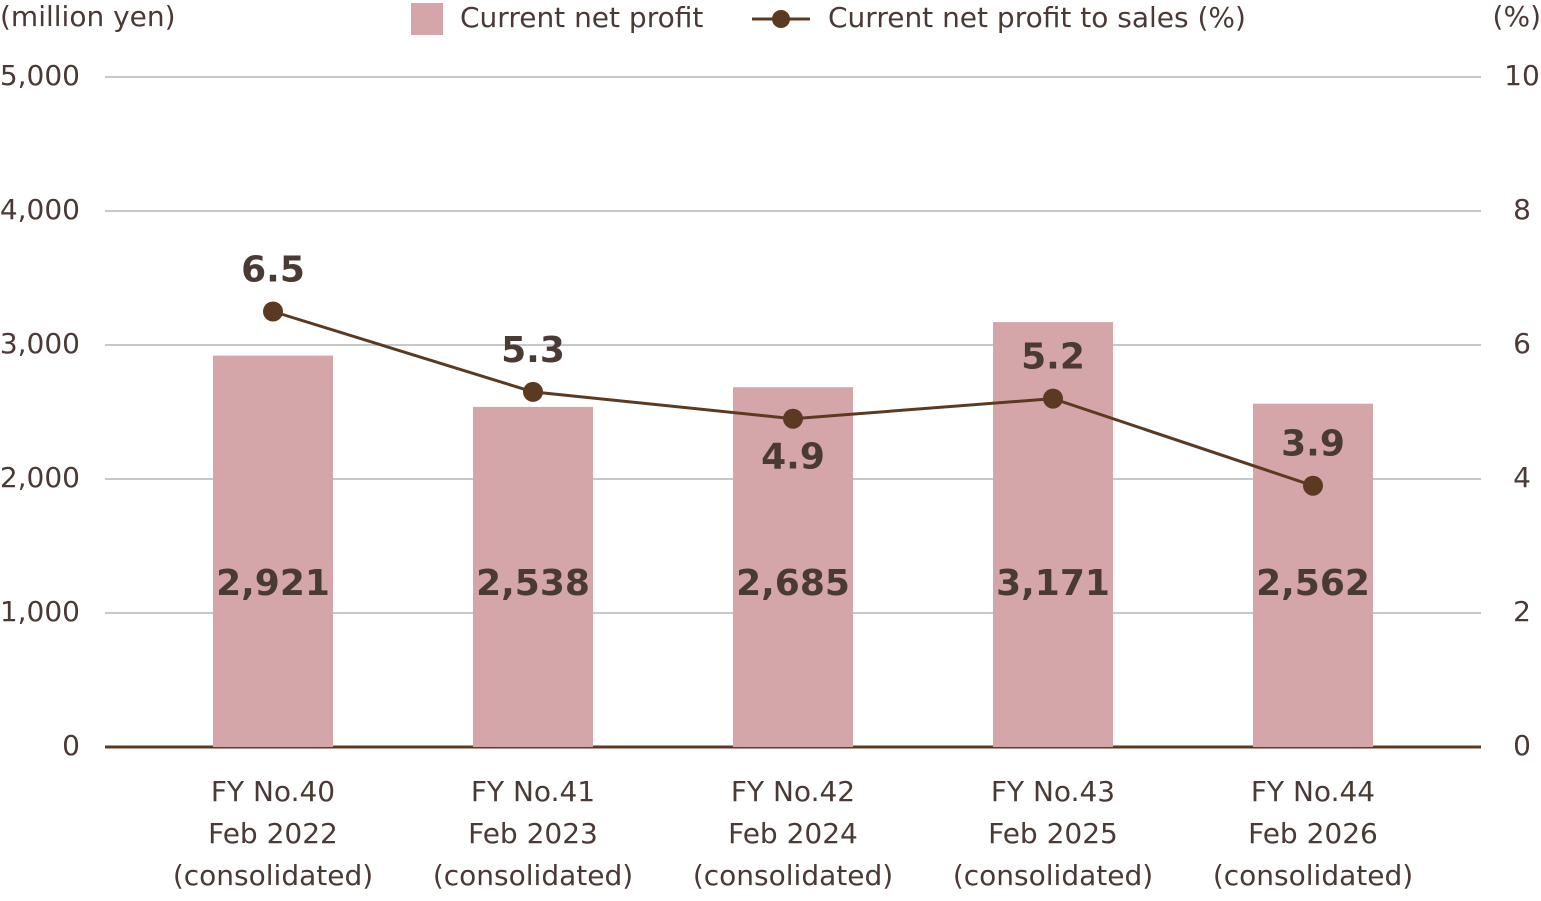 The height and width of the screenshot is (901, 1541). Describe the element at coordinates (1522, 745) in the screenshot. I see `y2-tick-label: 0` at that location.